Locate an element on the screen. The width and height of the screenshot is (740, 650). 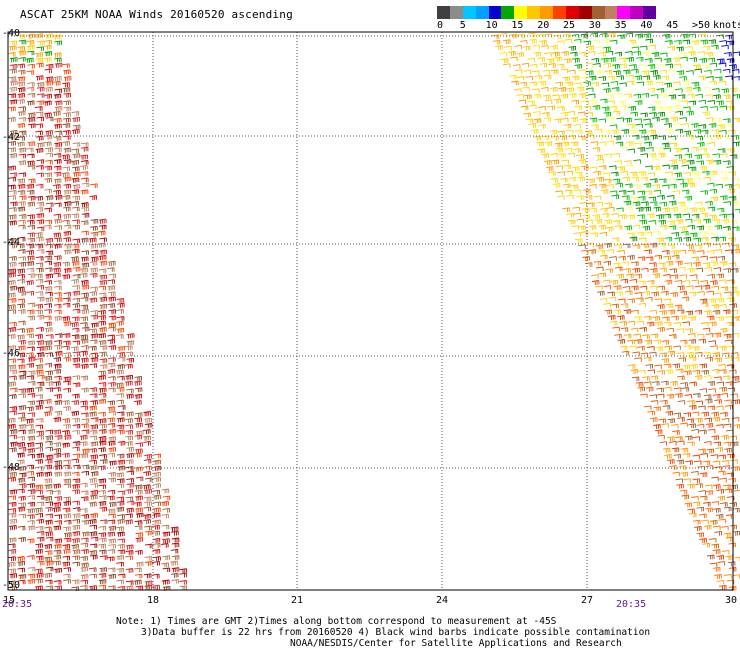
legend-swatch is located at coordinates (456, 12).